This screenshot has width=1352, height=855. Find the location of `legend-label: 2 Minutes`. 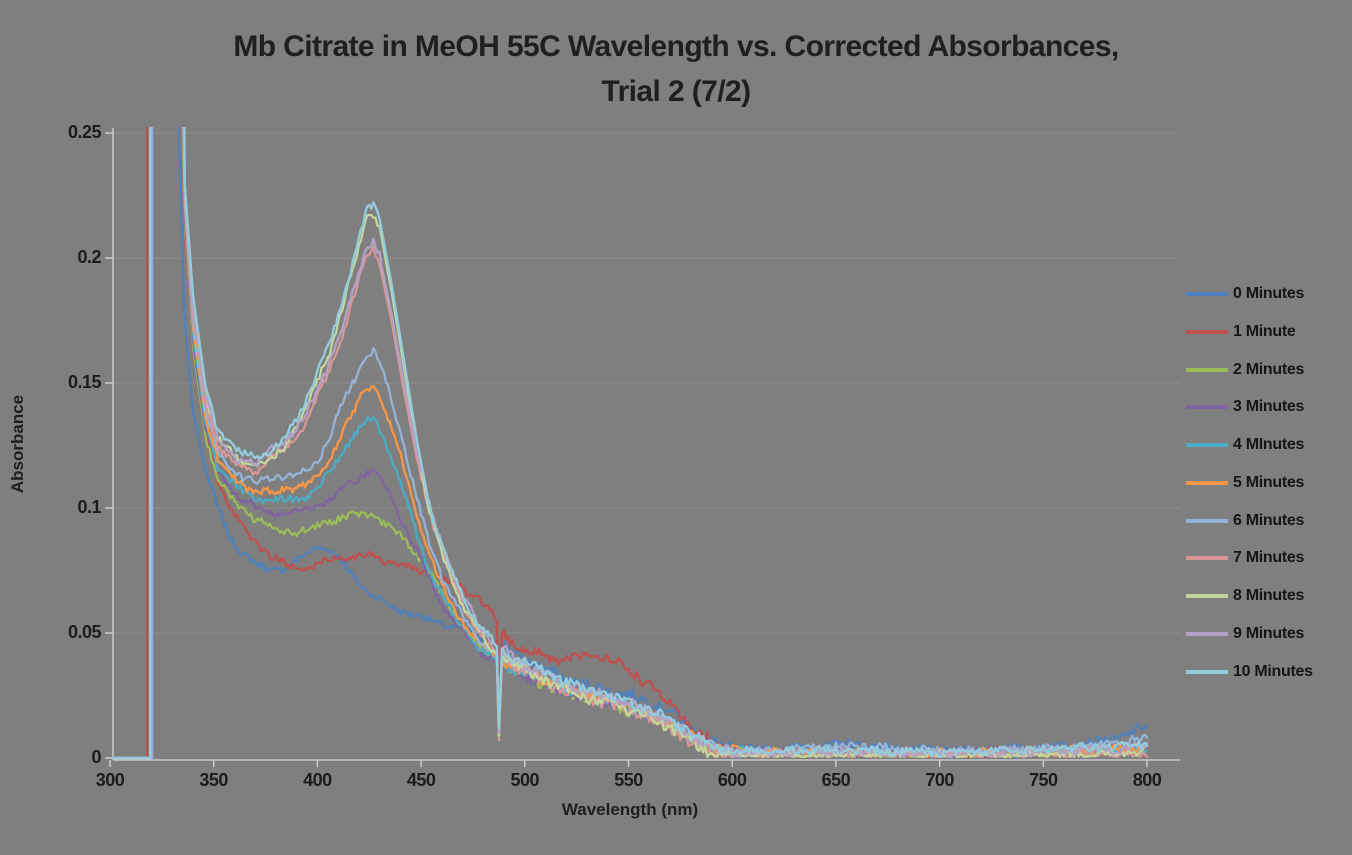

legend-label: 2 Minutes is located at coordinates (1269, 369).